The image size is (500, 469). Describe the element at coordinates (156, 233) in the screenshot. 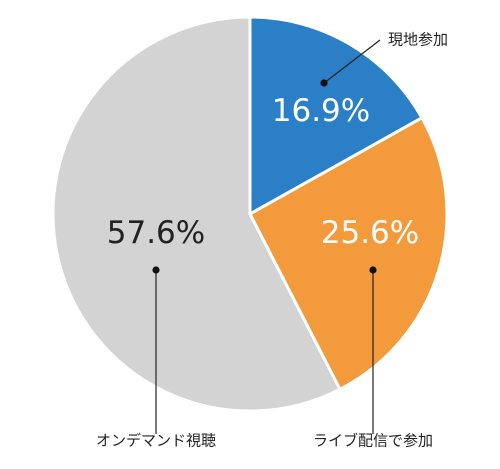

I see `slice-value-label-3: 57.6%` at that location.